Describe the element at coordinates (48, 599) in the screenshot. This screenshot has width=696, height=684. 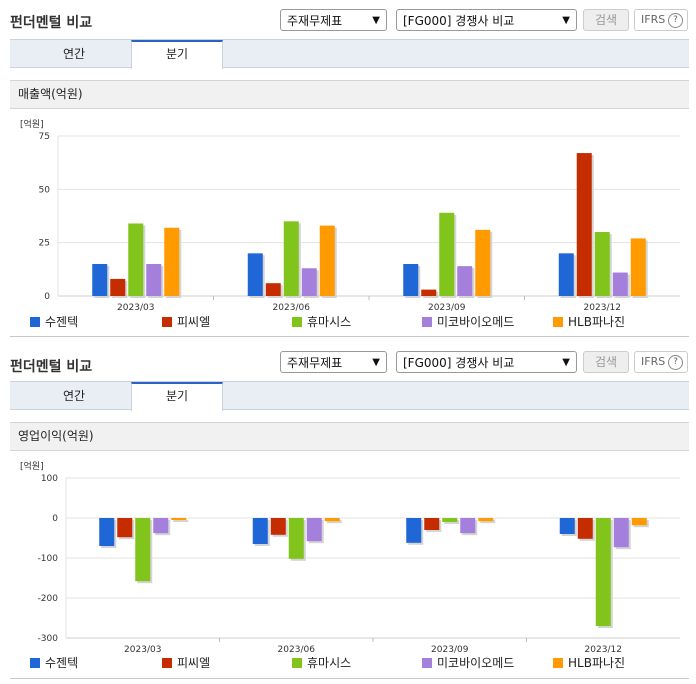
I see `y-tick-label: -200` at that location.